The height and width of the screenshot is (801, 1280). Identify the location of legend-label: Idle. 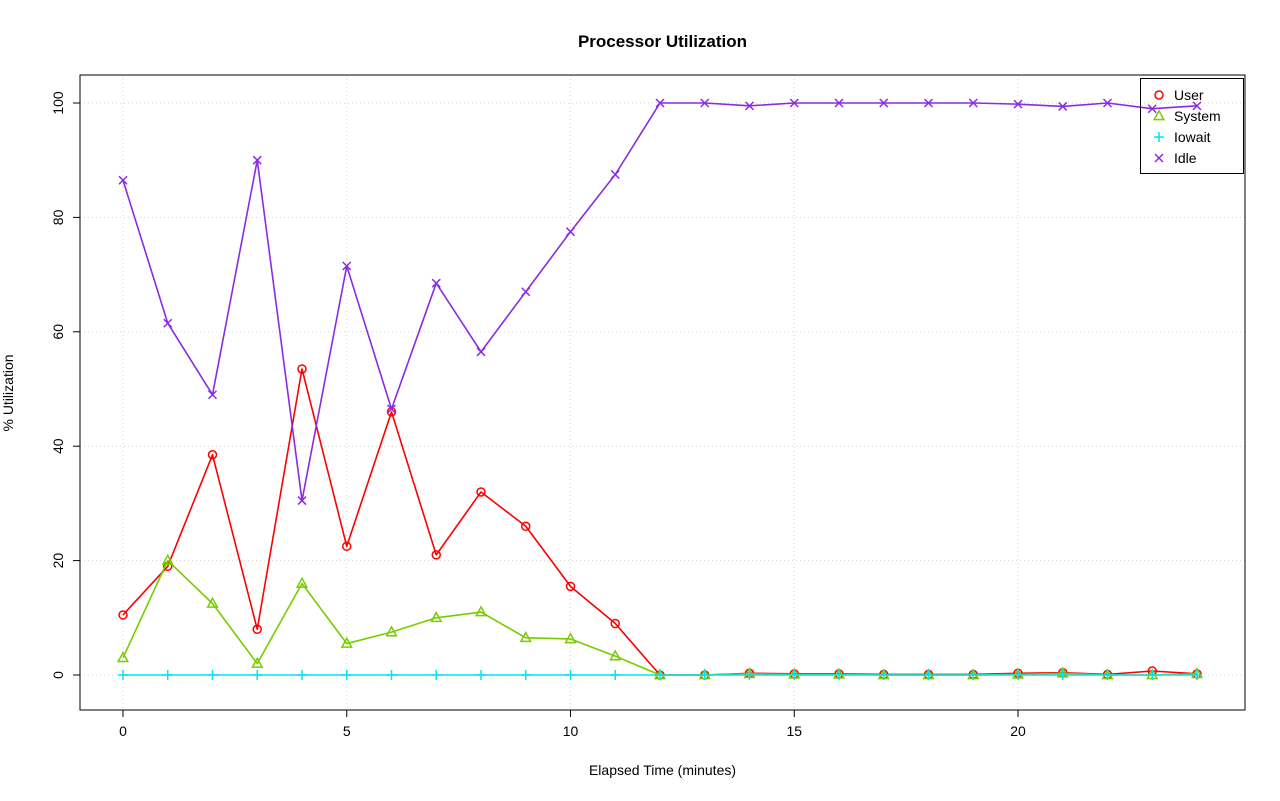
(1185, 157).